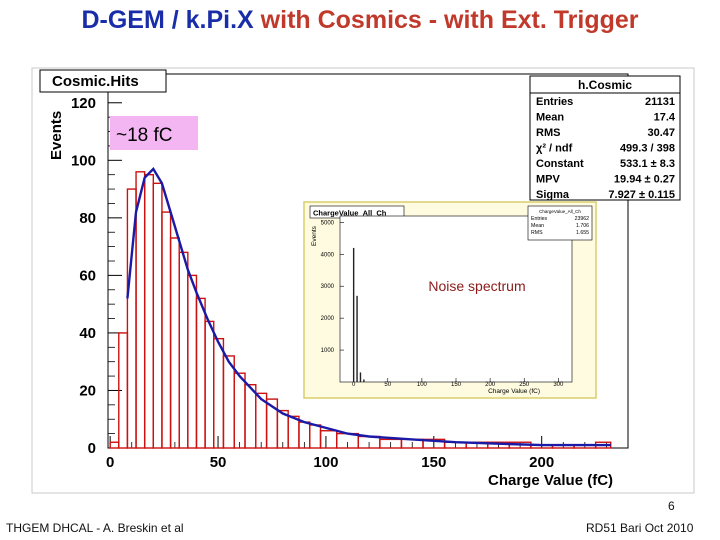  What do you see at coordinates (641, 195) in the screenshot?
I see `stats-row-value: 7.927 ± 0.115` at bounding box center [641, 195].